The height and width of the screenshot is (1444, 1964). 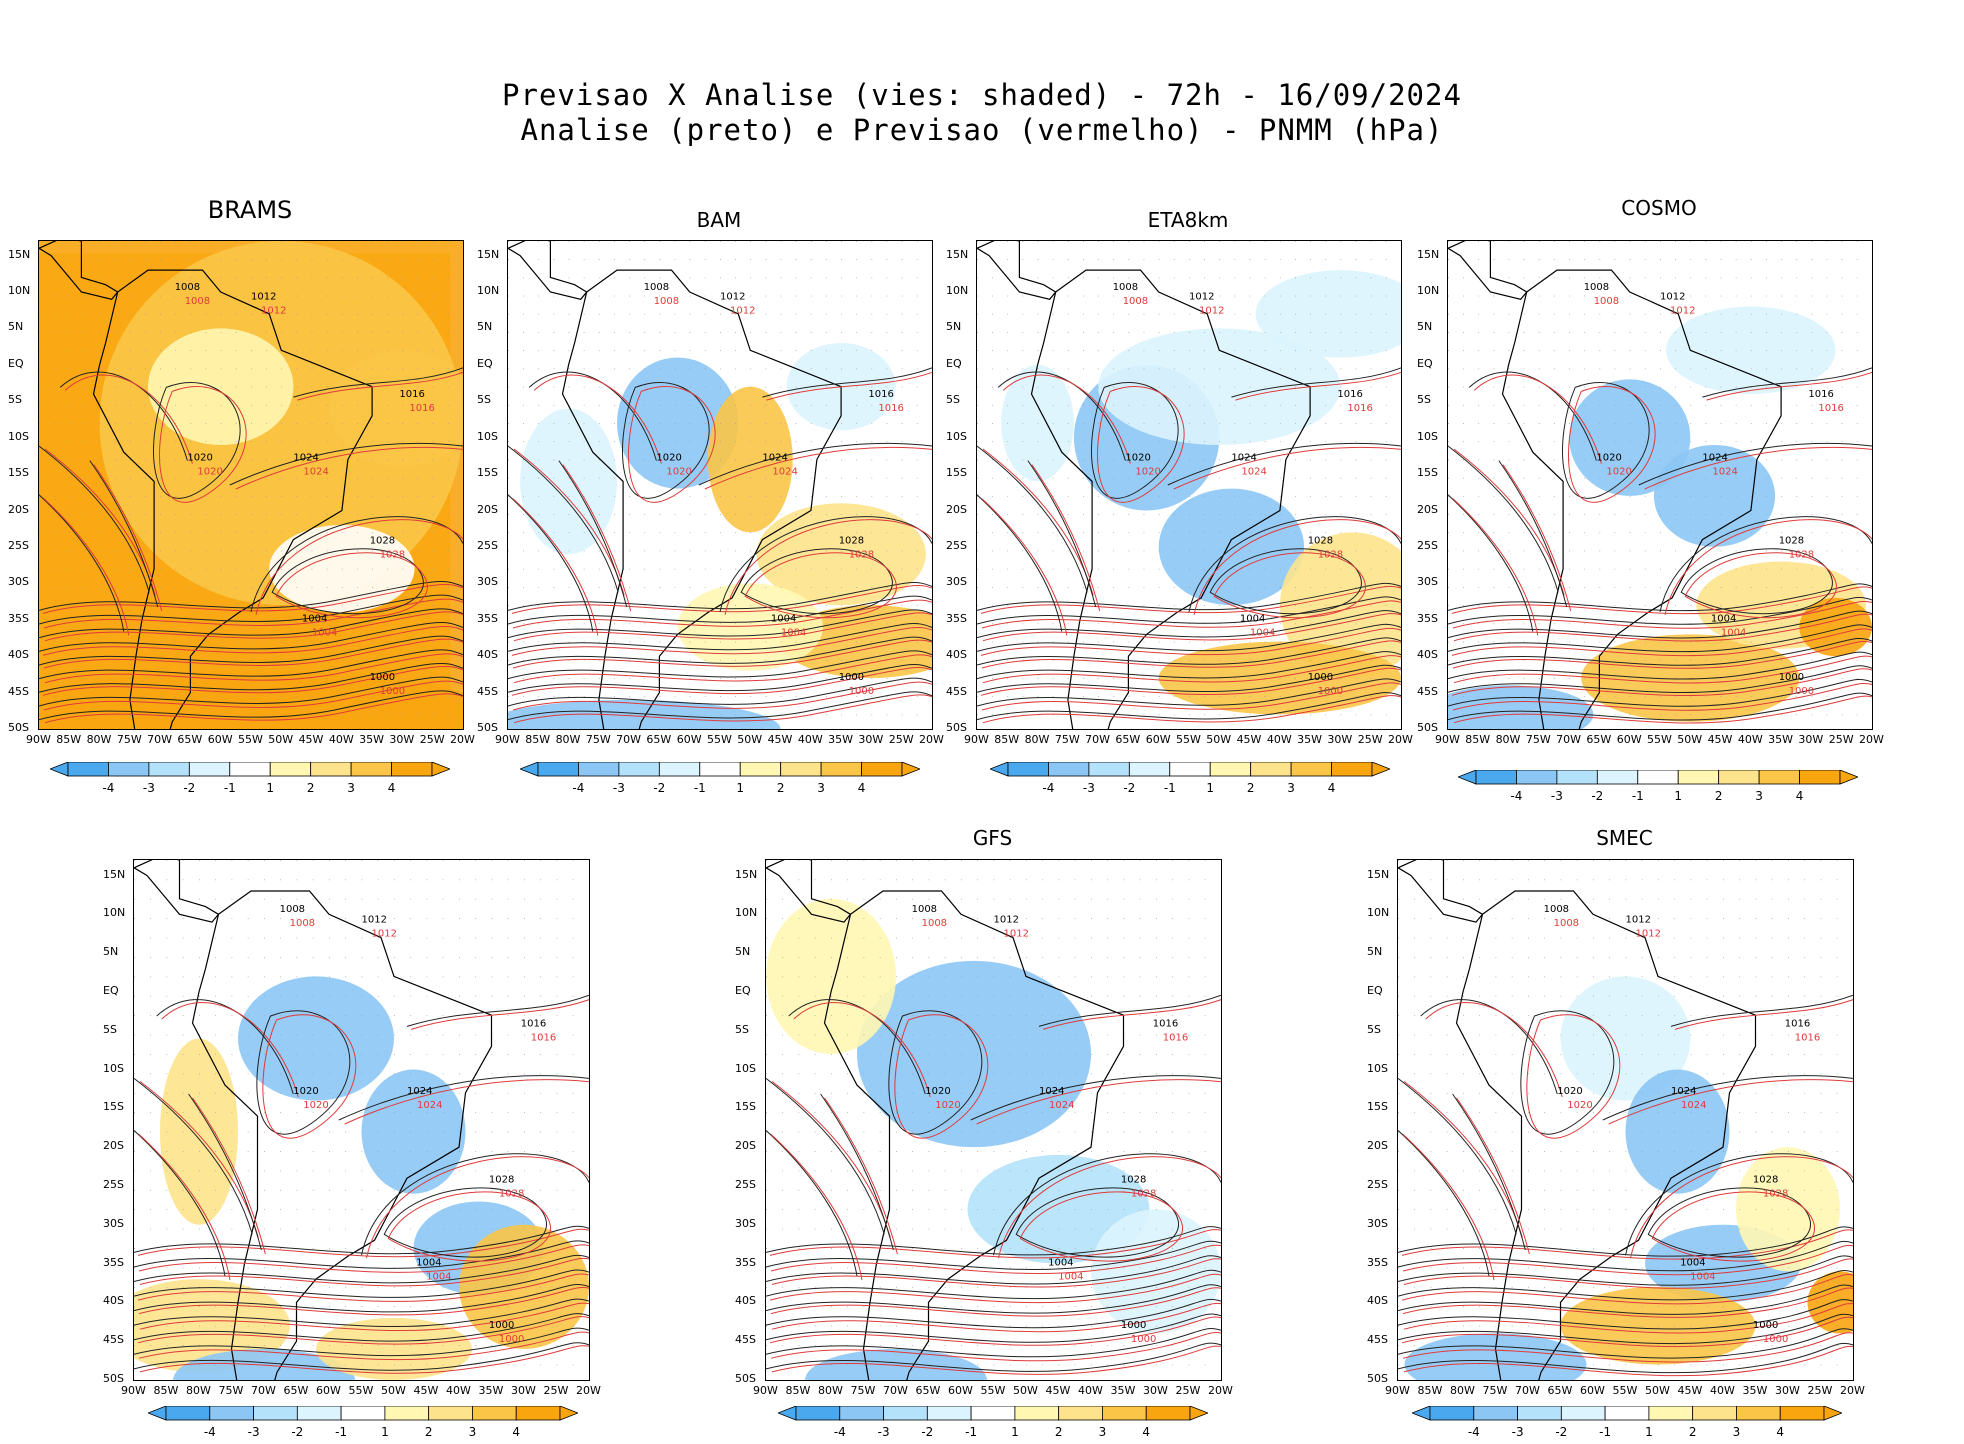 I want to click on lat-tick-label: 5S, so click(x=110, y=1029).